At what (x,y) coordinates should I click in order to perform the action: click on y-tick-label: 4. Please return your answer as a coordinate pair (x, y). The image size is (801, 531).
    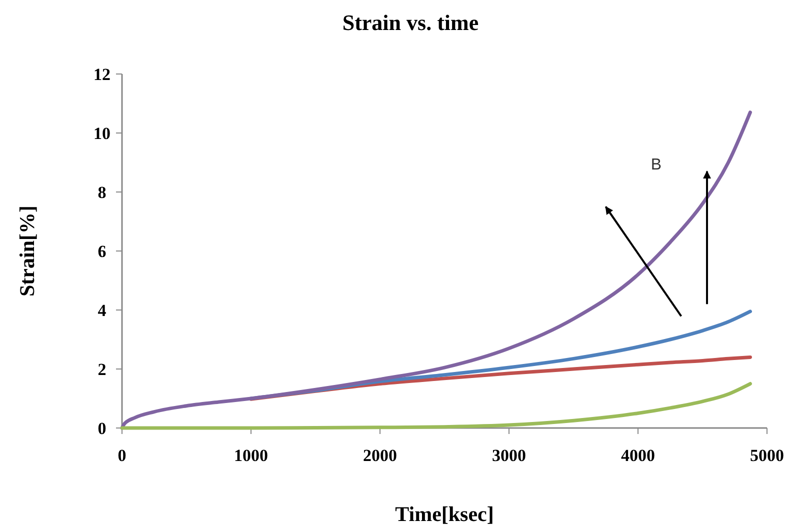
    Looking at the image, I should click on (102, 310).